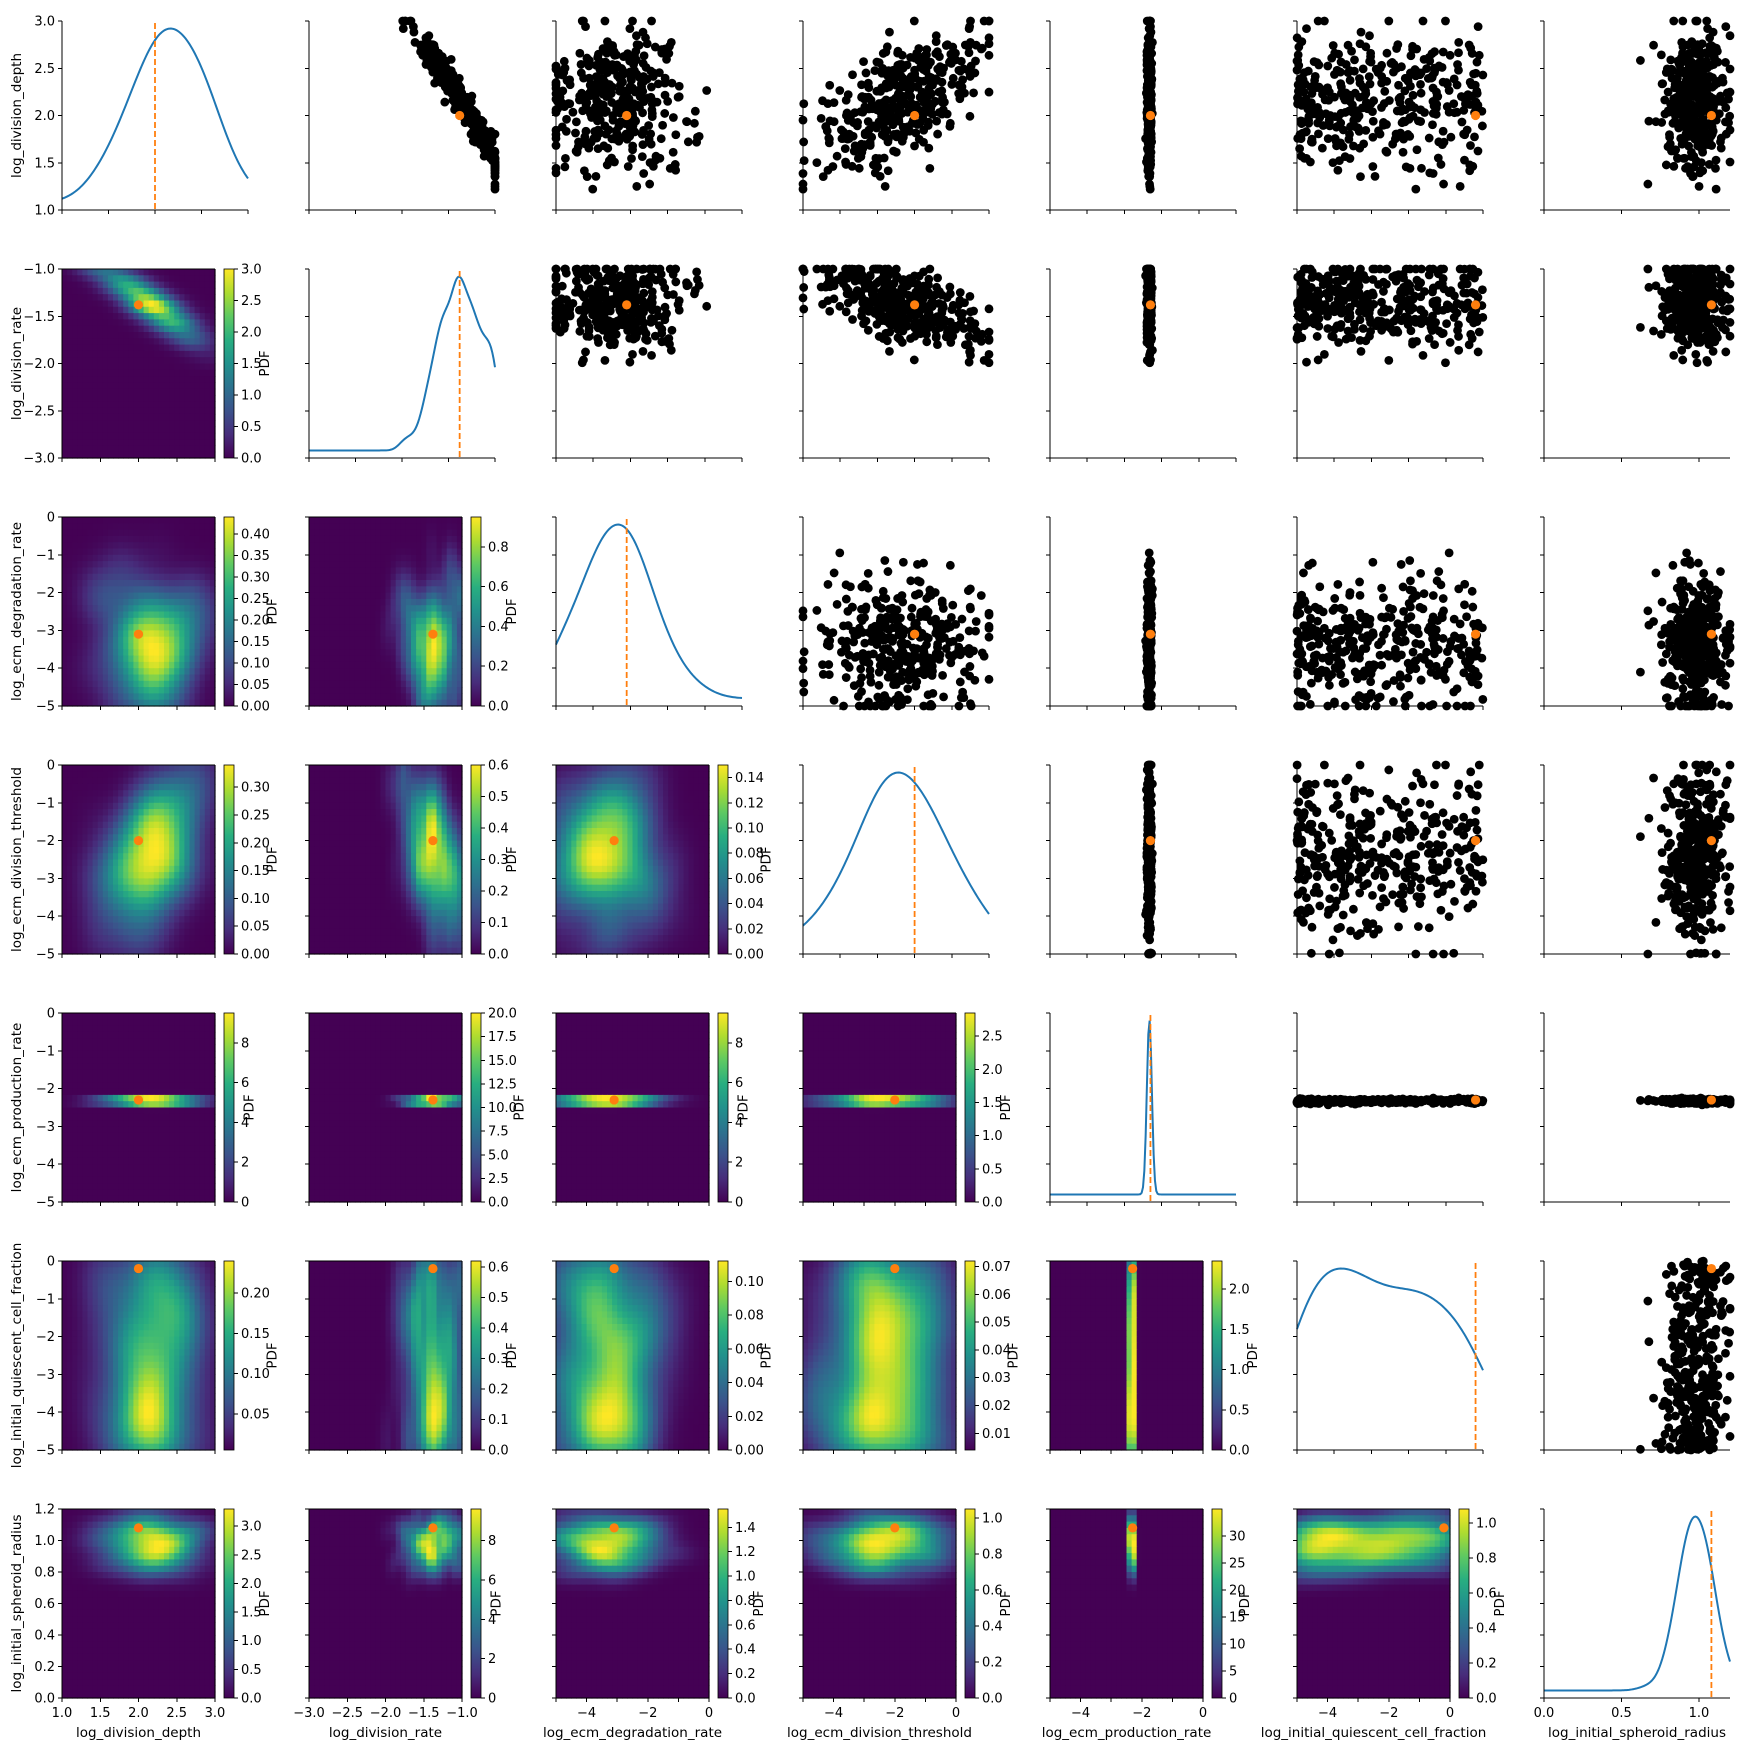 The width and height of the screenshot is (1750, 1750). Describe the element at coordinates (251, 333) in the screenshot. I see `colorbar-tick-label: 2.0` at that location.